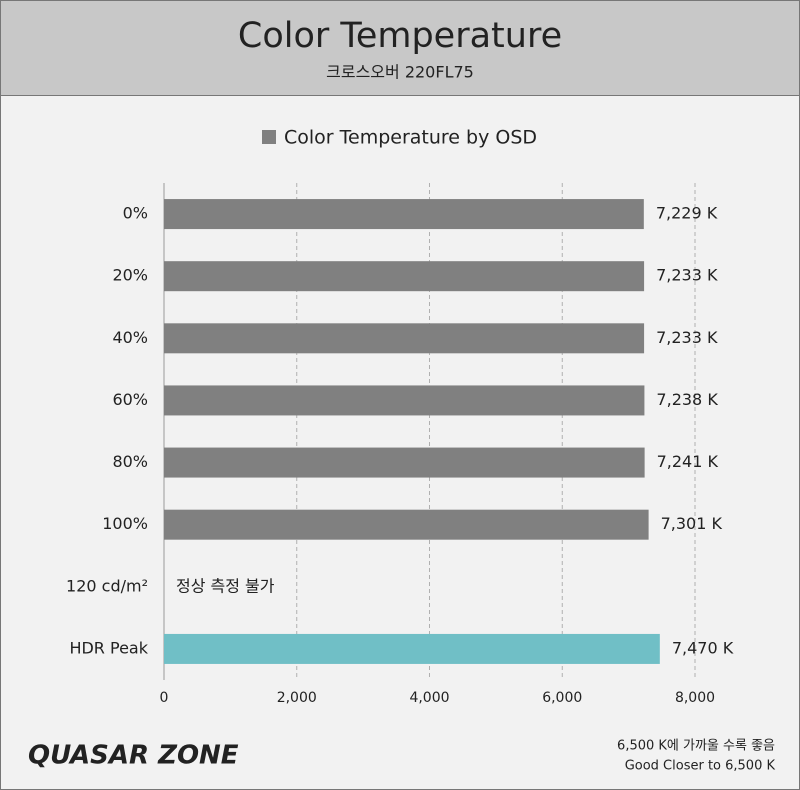  I want to click on y-tick-label: 120 cd/m², so click(107, 585).